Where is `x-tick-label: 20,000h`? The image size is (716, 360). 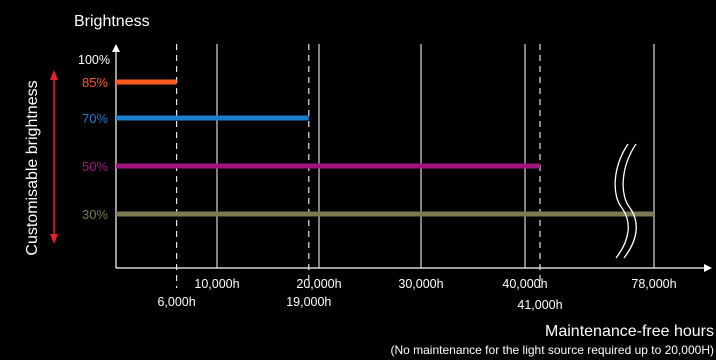 x-tick-label: 20,000h is located at coordinates (318, 284).